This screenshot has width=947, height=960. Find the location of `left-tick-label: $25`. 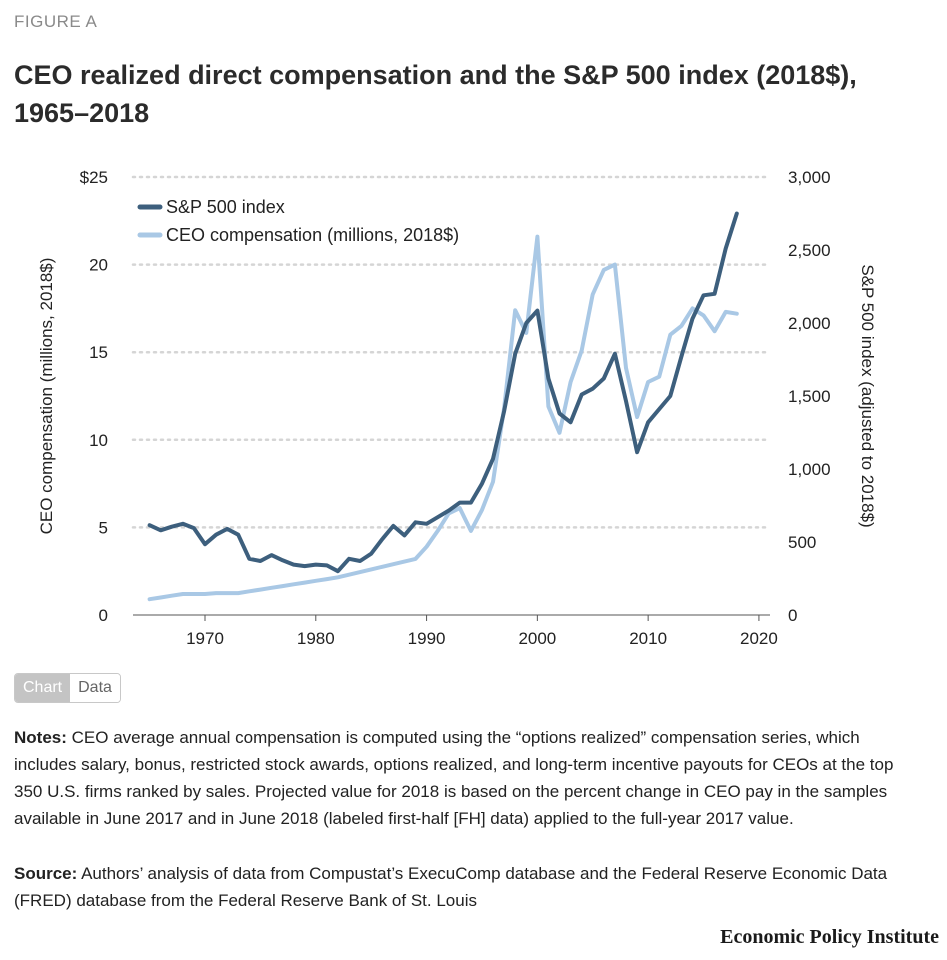

left-tick-label: $25 is located at coordinates (94, 177).